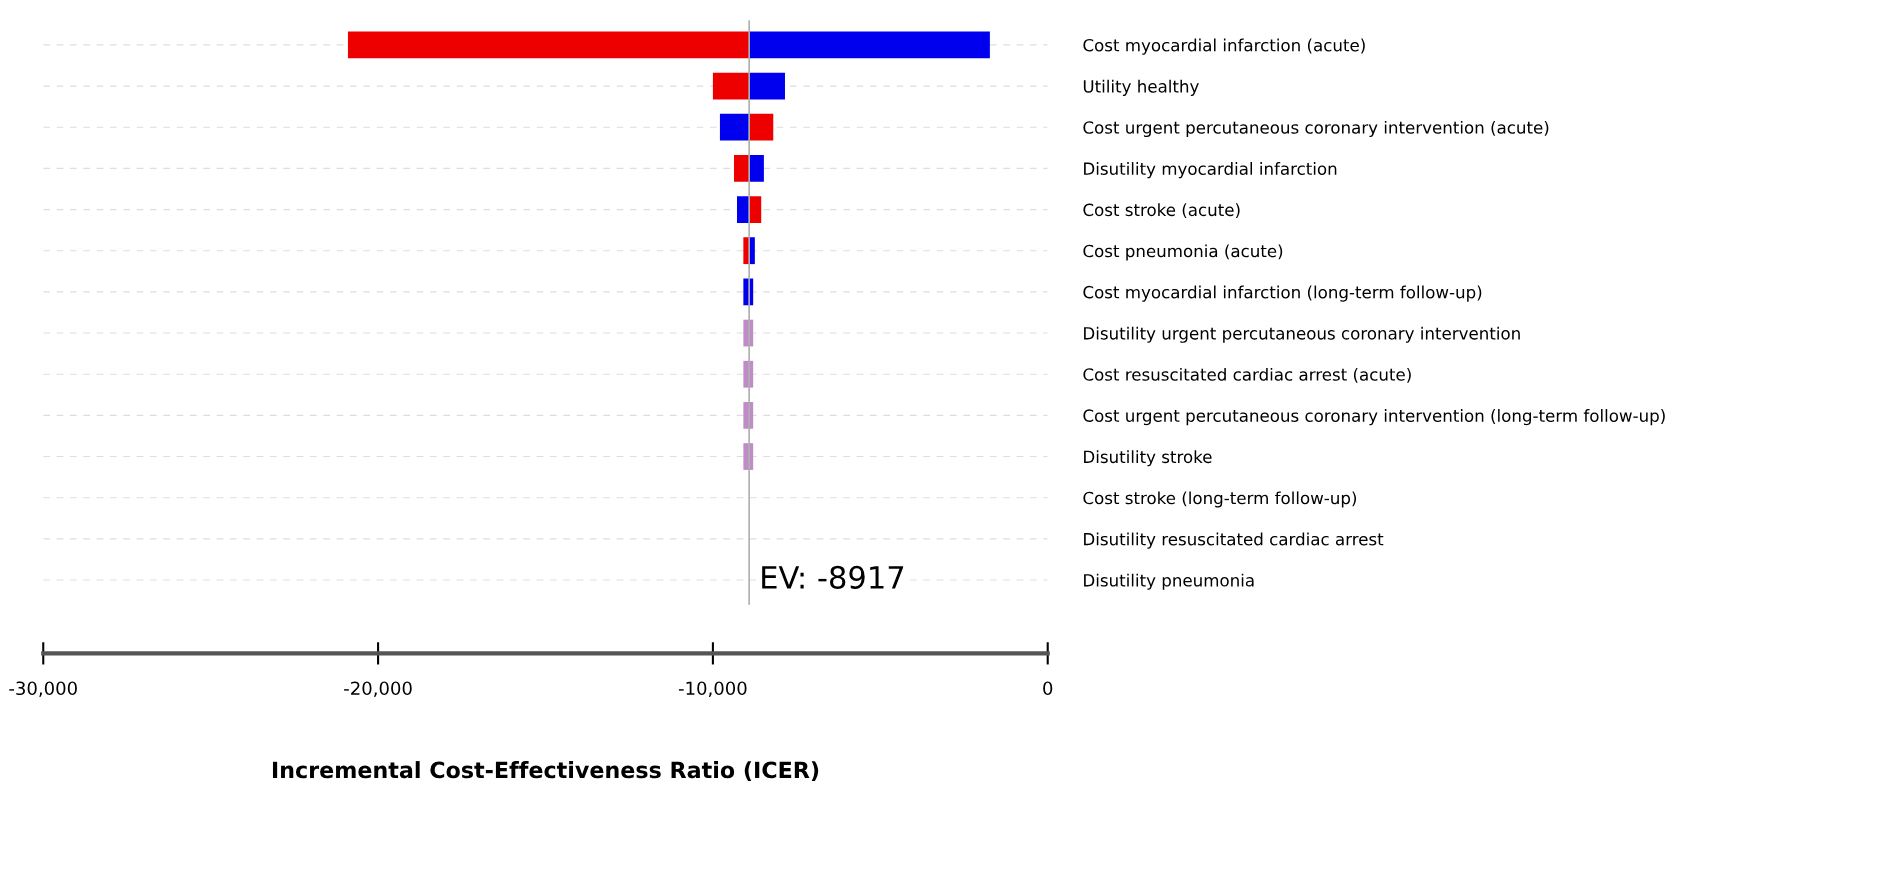  I want to click on y-tick-label: Cost pneumonia (acute), so click(1183, 252).